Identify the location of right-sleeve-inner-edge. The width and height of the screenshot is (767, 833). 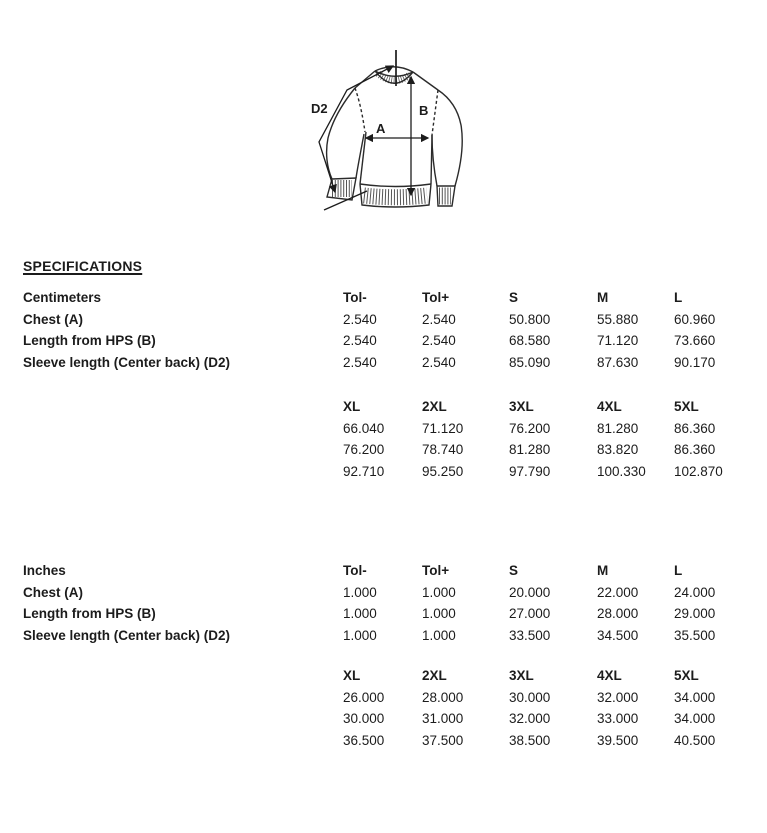
(434, 160).